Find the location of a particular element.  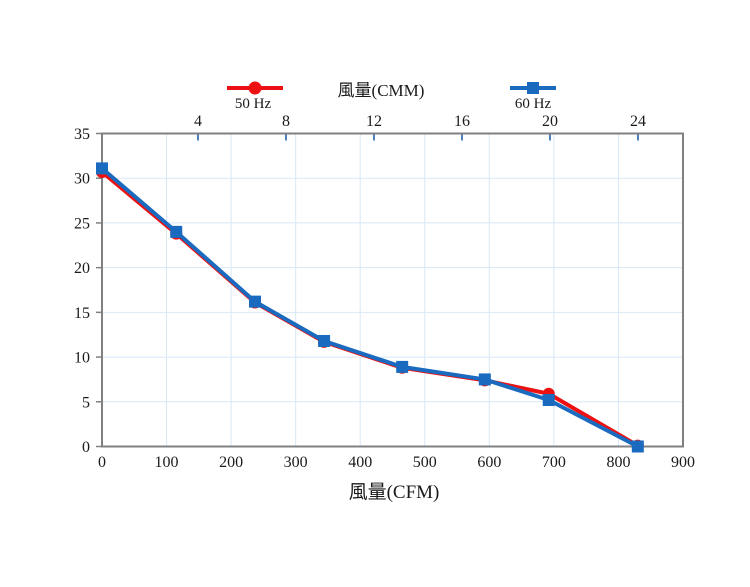

top-tick-label: 16 is located at coordinates (462, 121).